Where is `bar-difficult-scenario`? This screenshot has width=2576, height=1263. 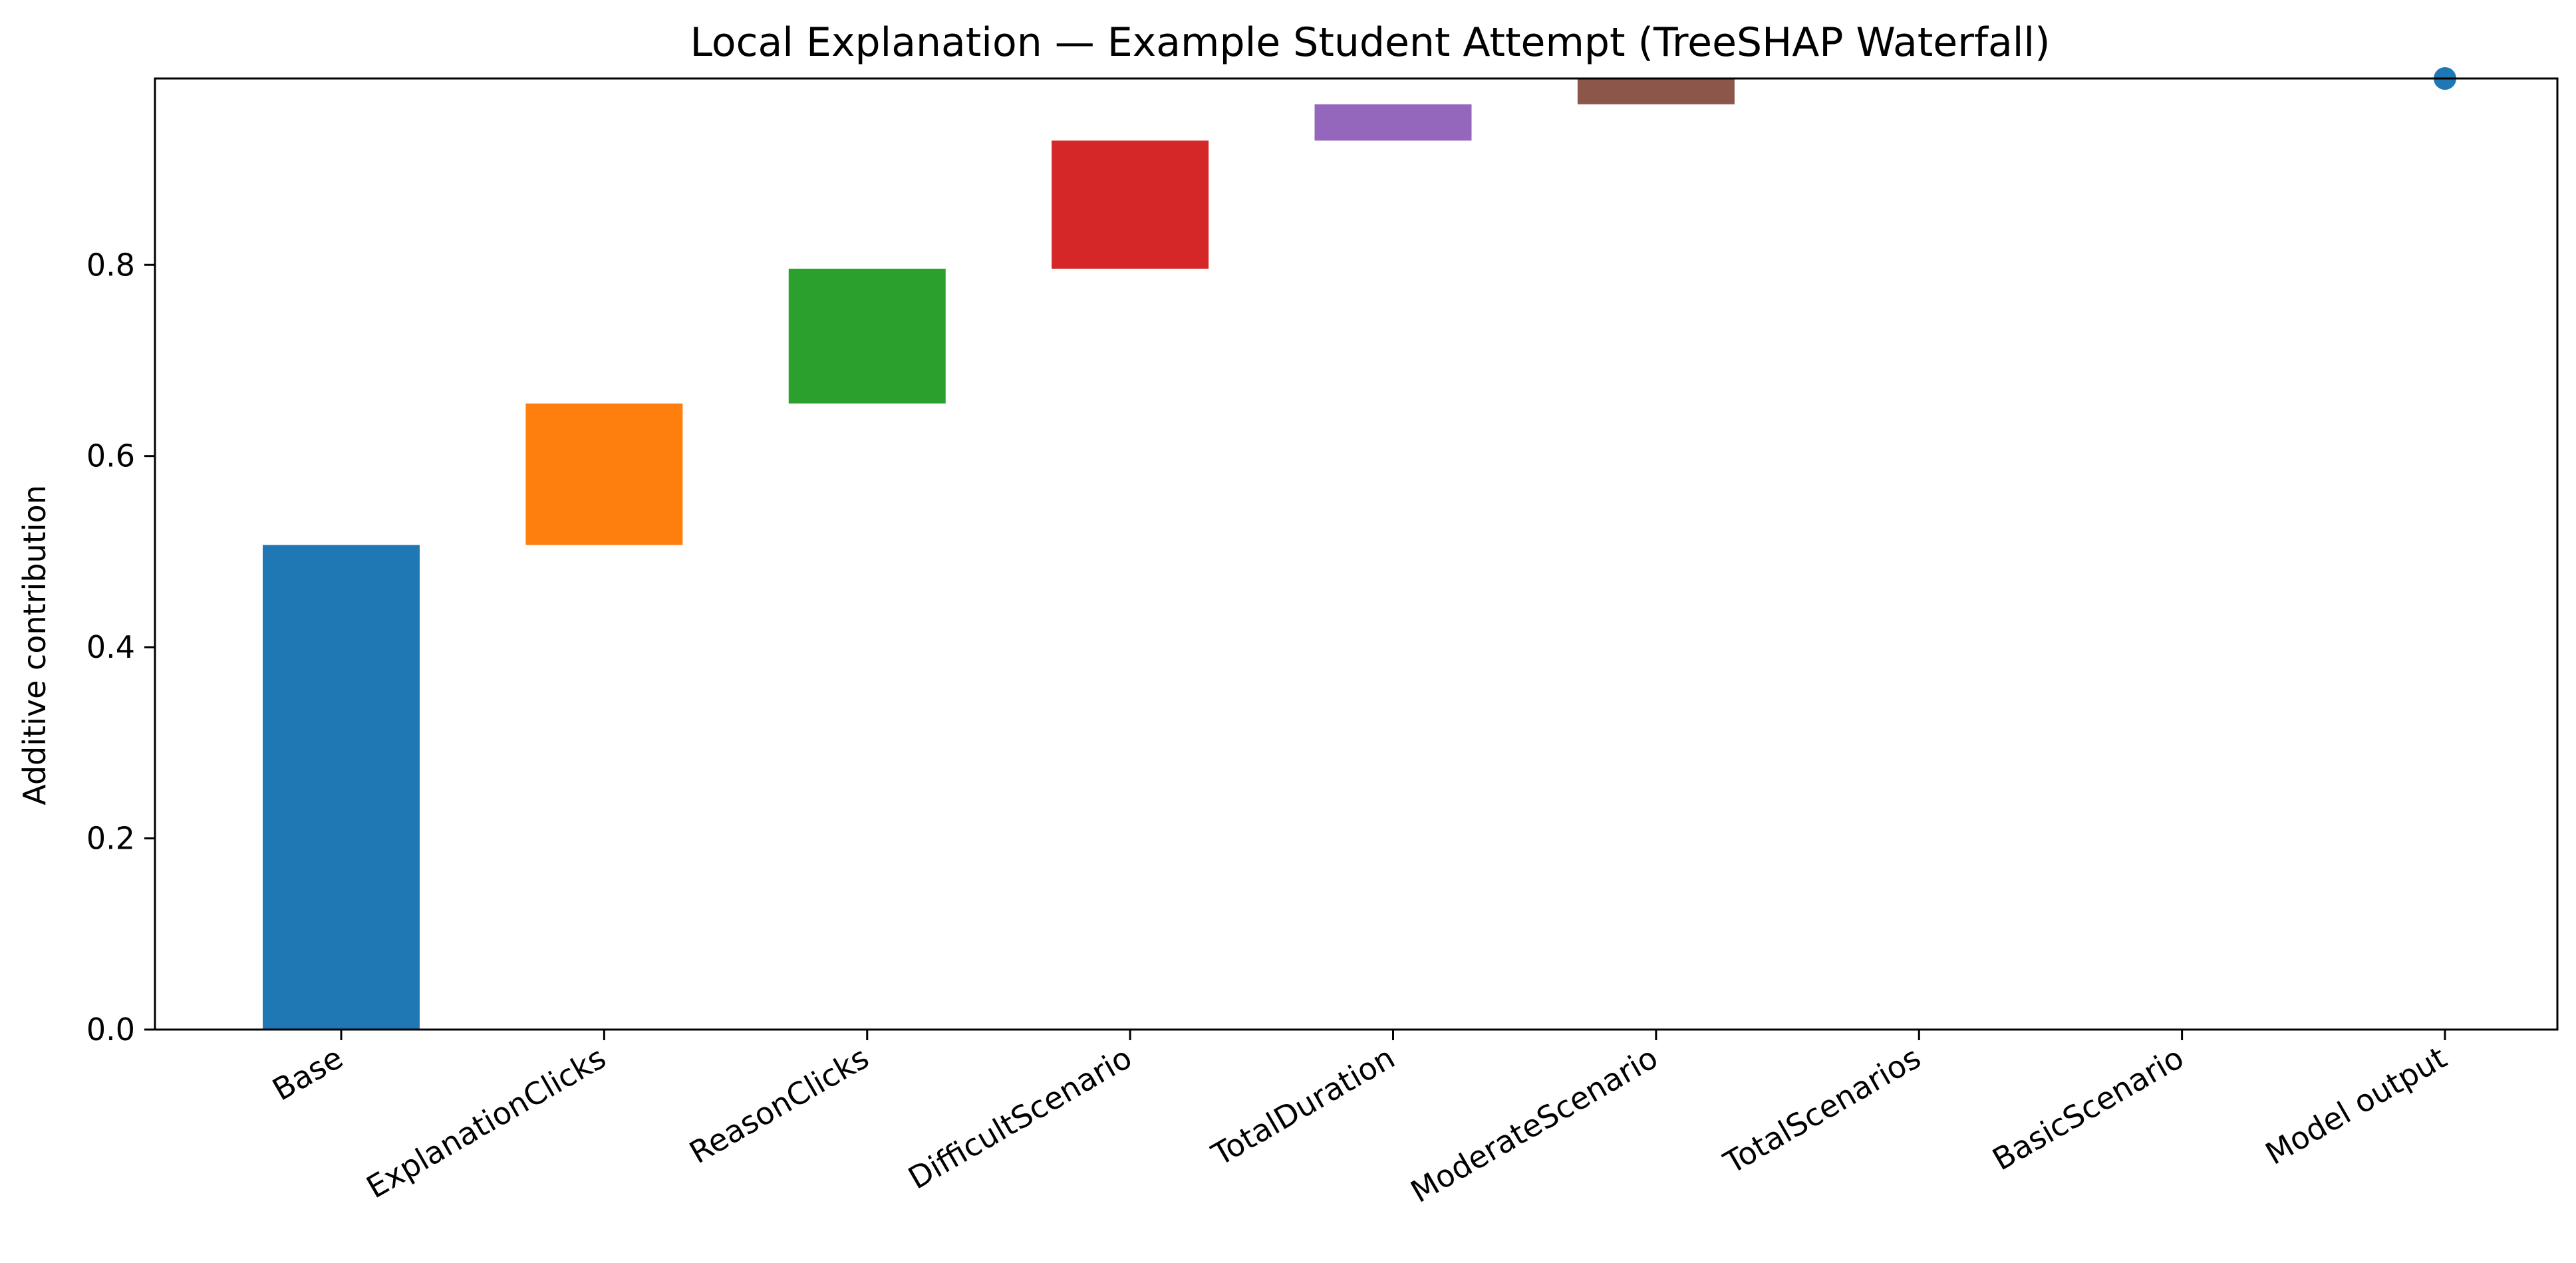 bar-difficult-scenario is located at coordinates (1130, 204).